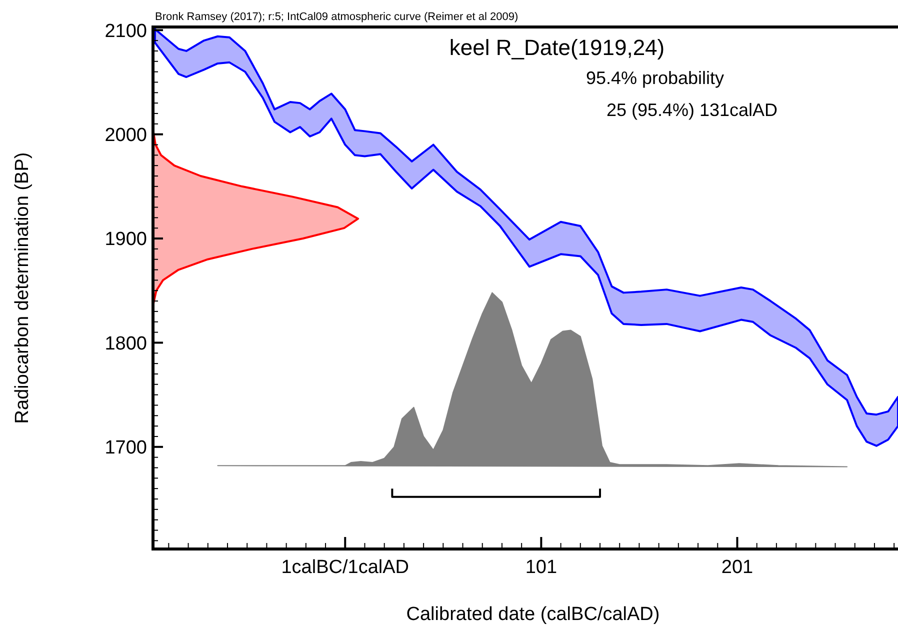 Image resolution: width=898 pixels, height=632 pixels. I want to click on text: Bronk Ramsey (2017); r:5; IntCal09 atmospheric curve (Reimer et al 2009), so click(336, 17).